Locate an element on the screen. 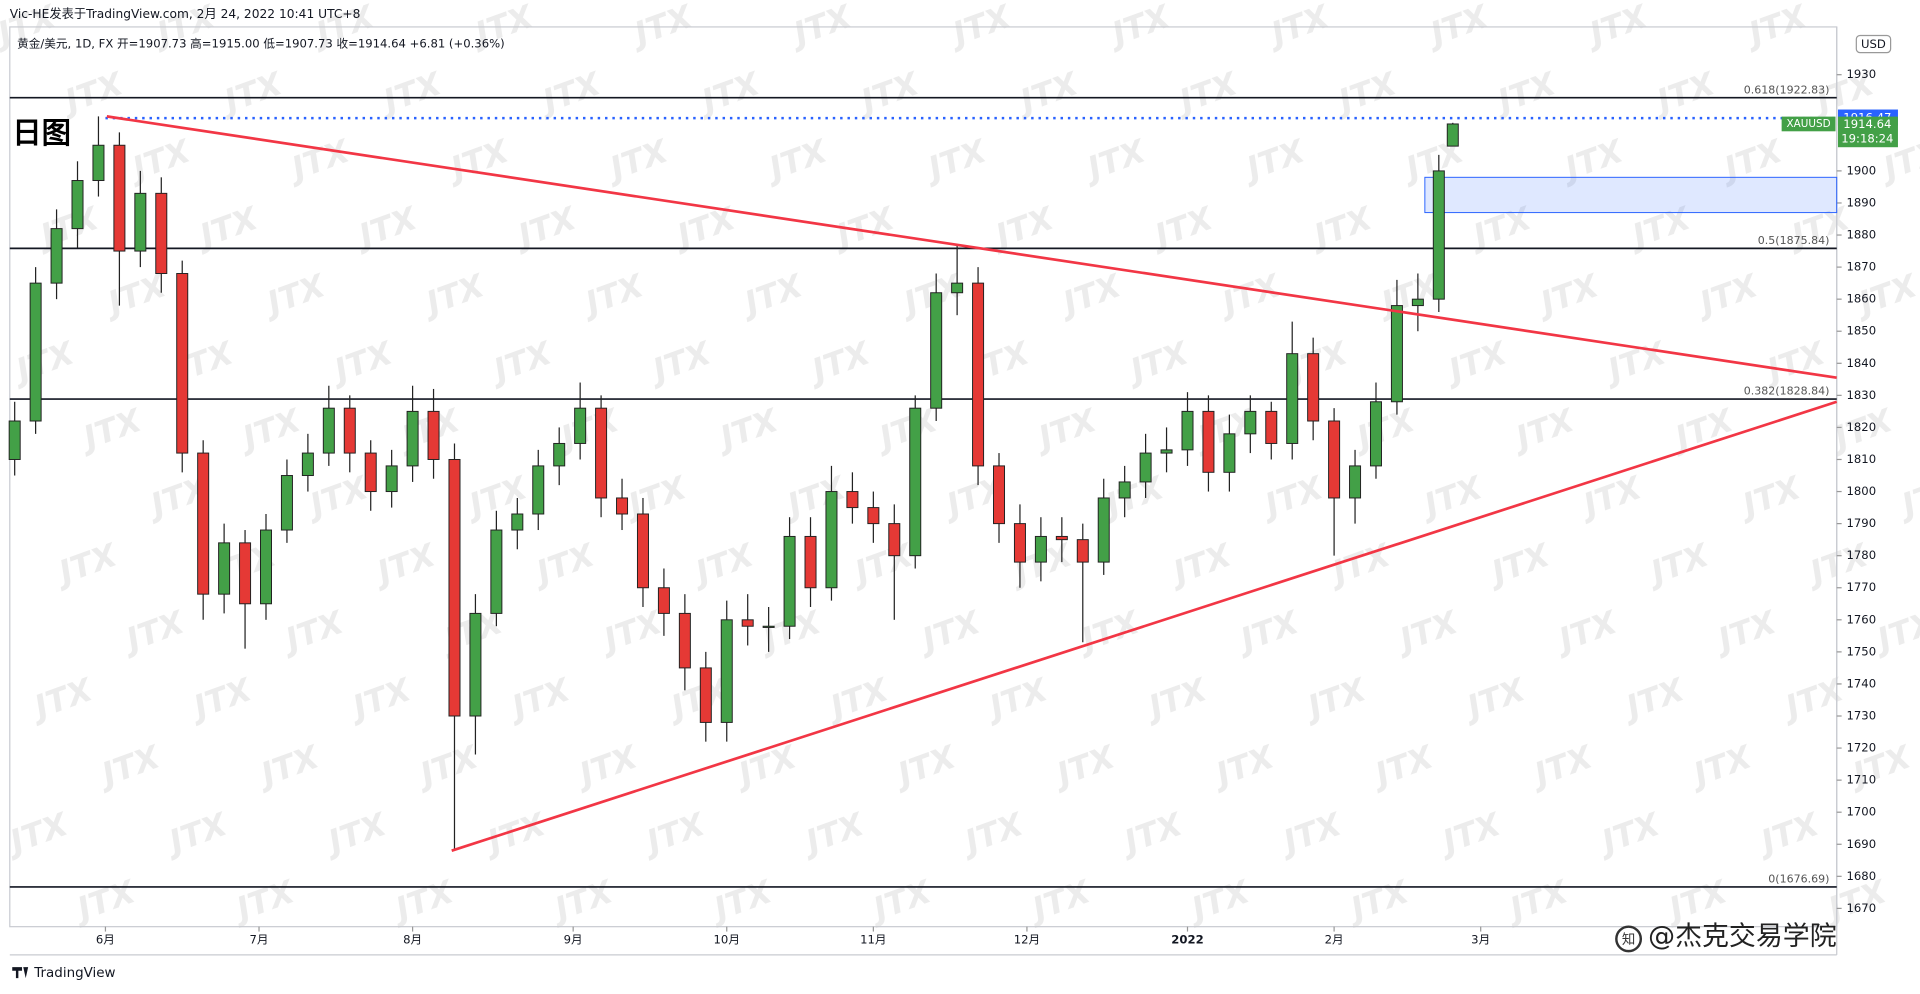  level-label: 0.618(1922.83) is located at coordinates (1787, 89).